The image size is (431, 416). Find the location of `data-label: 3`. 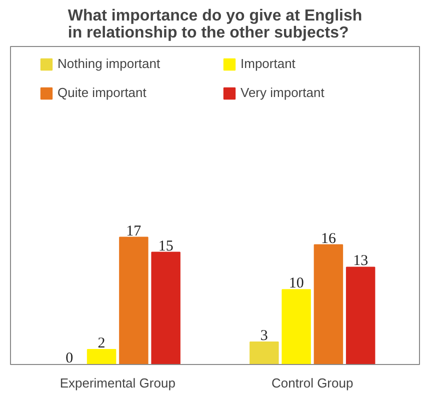

data-label: 3 is located at coordinates (264, 336).